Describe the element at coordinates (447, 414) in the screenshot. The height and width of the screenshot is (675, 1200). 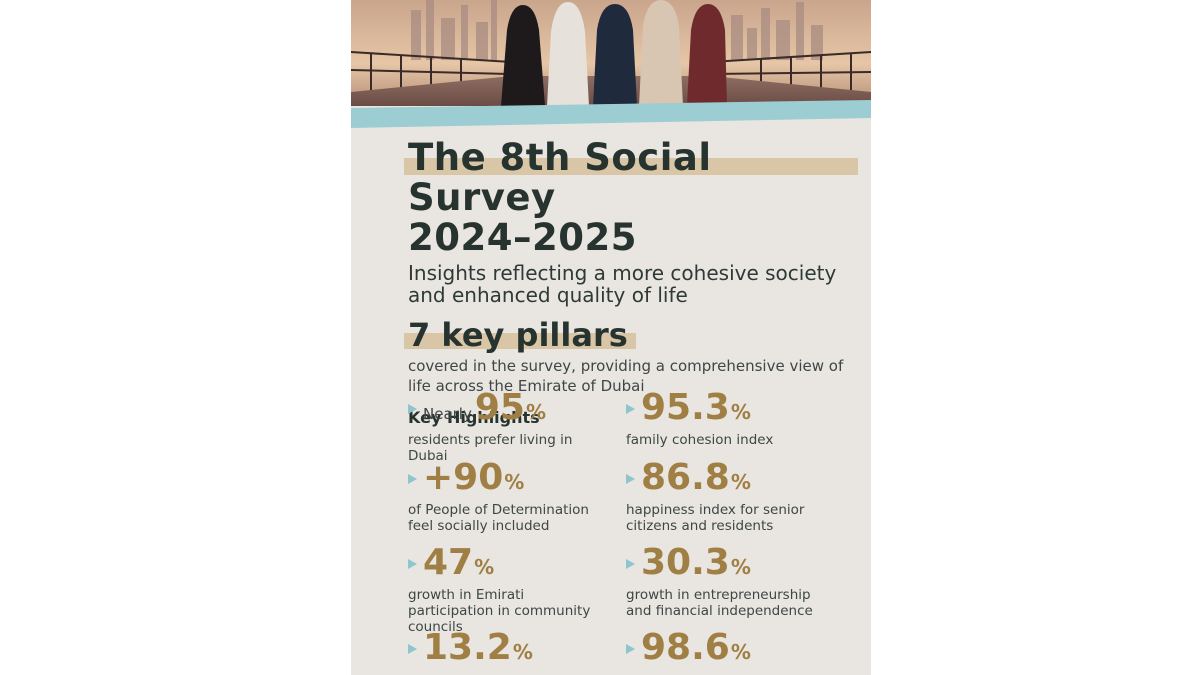
I see `stat-prefix: Nearly` at that location.